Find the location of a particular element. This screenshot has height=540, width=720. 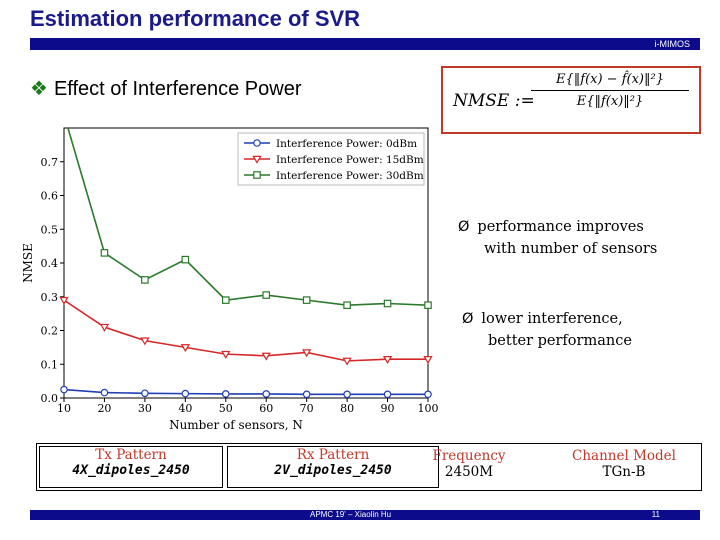

x-tick-label: 40 is located at coordinates (185, 408).